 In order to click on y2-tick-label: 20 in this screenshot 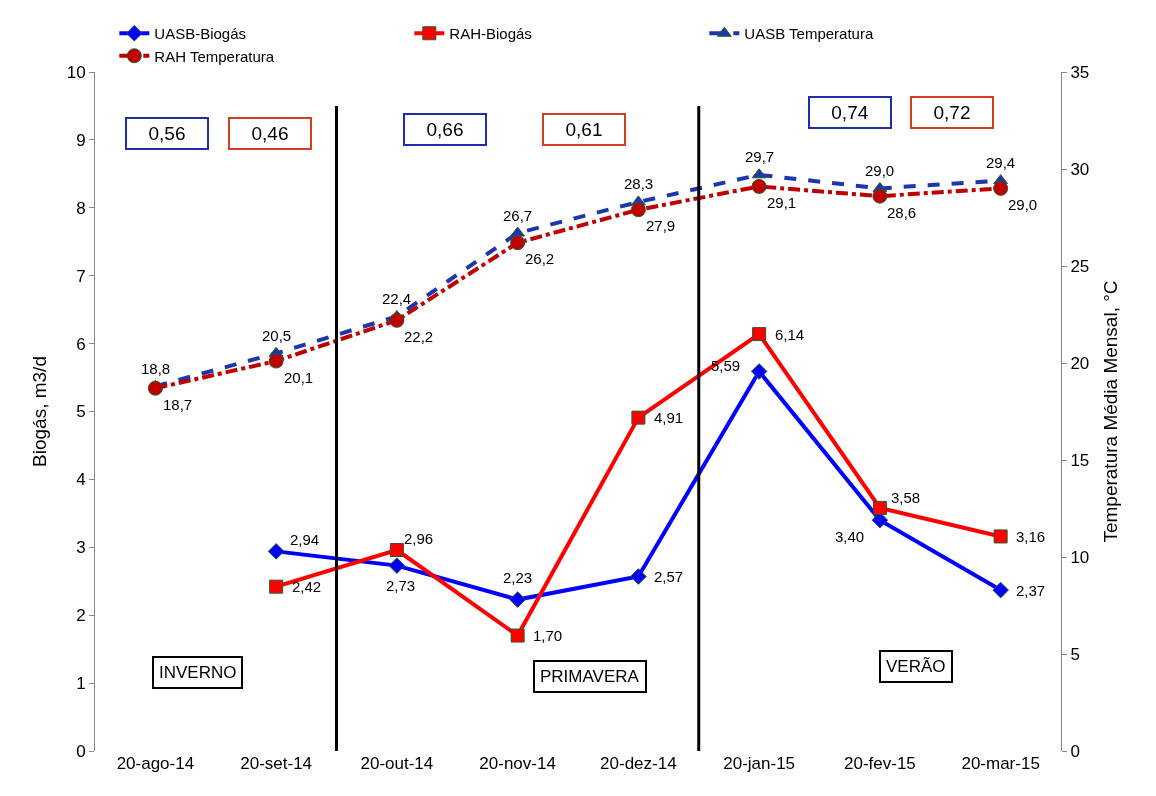, I will do `click(1080, 363)`.